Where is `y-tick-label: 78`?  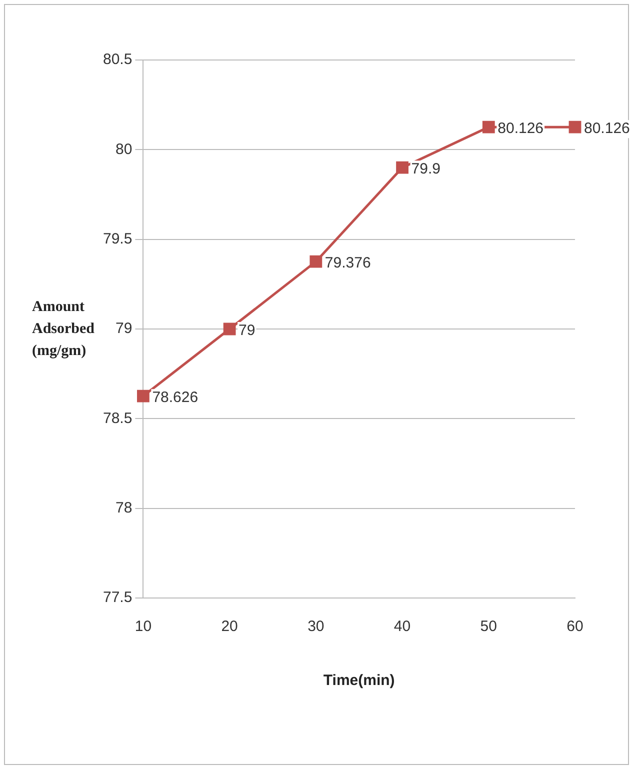
y-tick-label: 78 is located at coordinates (124, 507).